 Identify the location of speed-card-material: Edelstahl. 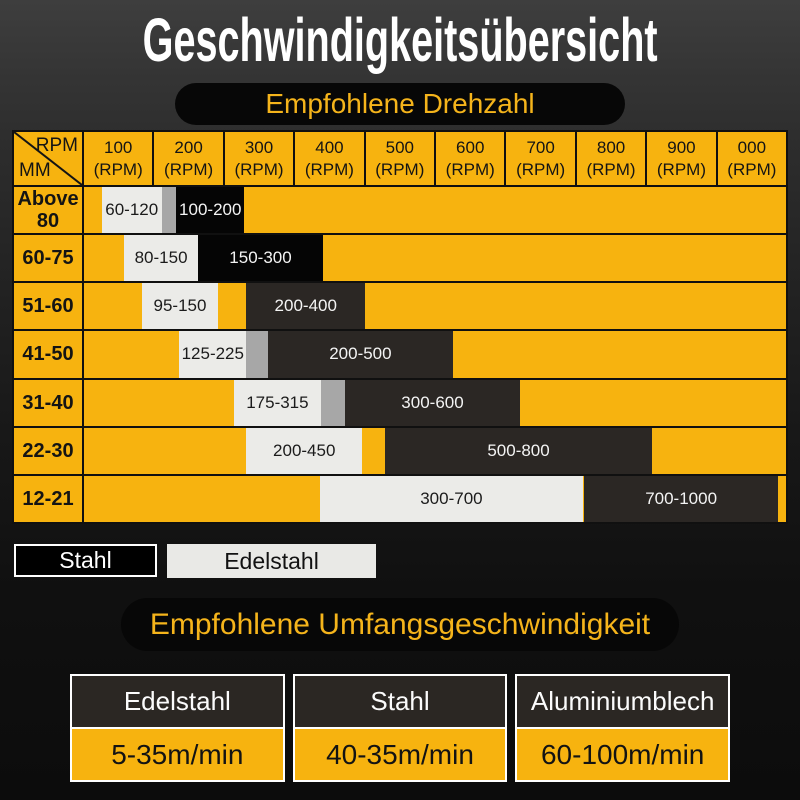
(177, 702).